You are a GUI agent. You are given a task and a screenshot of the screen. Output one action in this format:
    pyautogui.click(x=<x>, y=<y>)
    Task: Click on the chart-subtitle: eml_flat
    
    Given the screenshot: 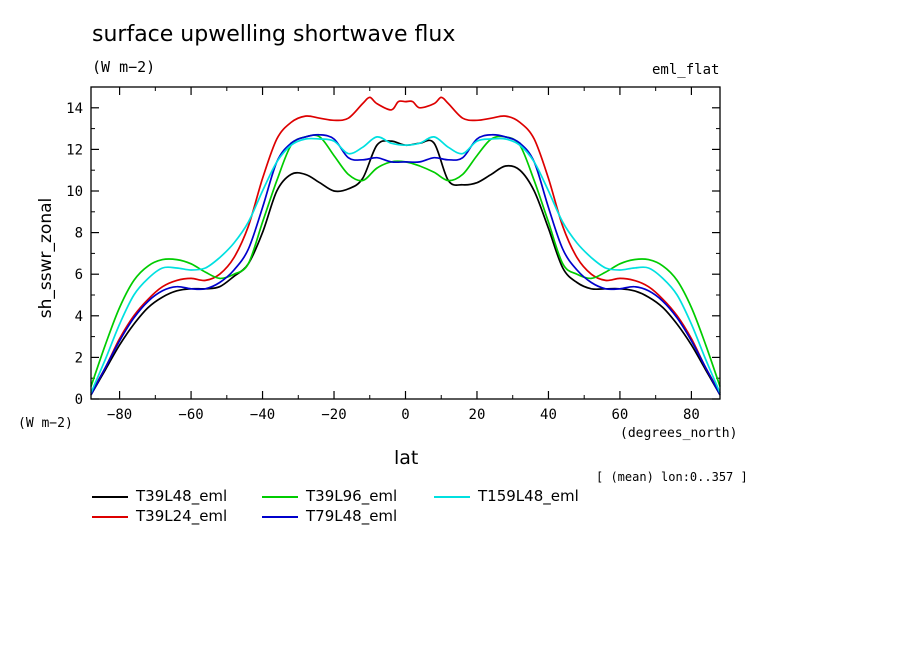 What is the action you would take?
    pyautogui.click(x=686, y=70)
    